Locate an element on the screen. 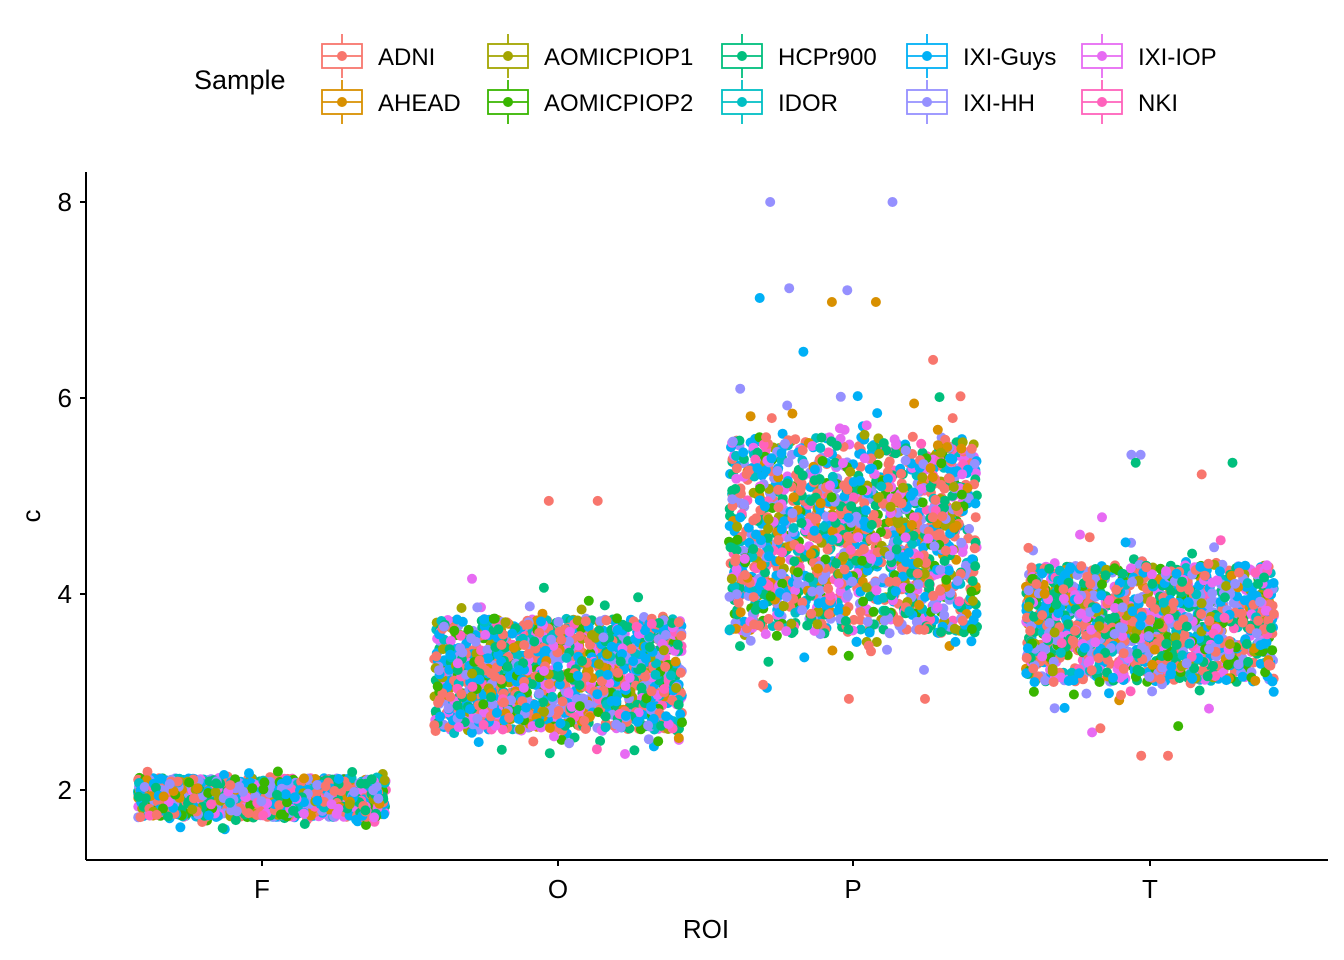 This screenshot has width=1344, height=960. point-IDOR is located at coordinates (730, 629).